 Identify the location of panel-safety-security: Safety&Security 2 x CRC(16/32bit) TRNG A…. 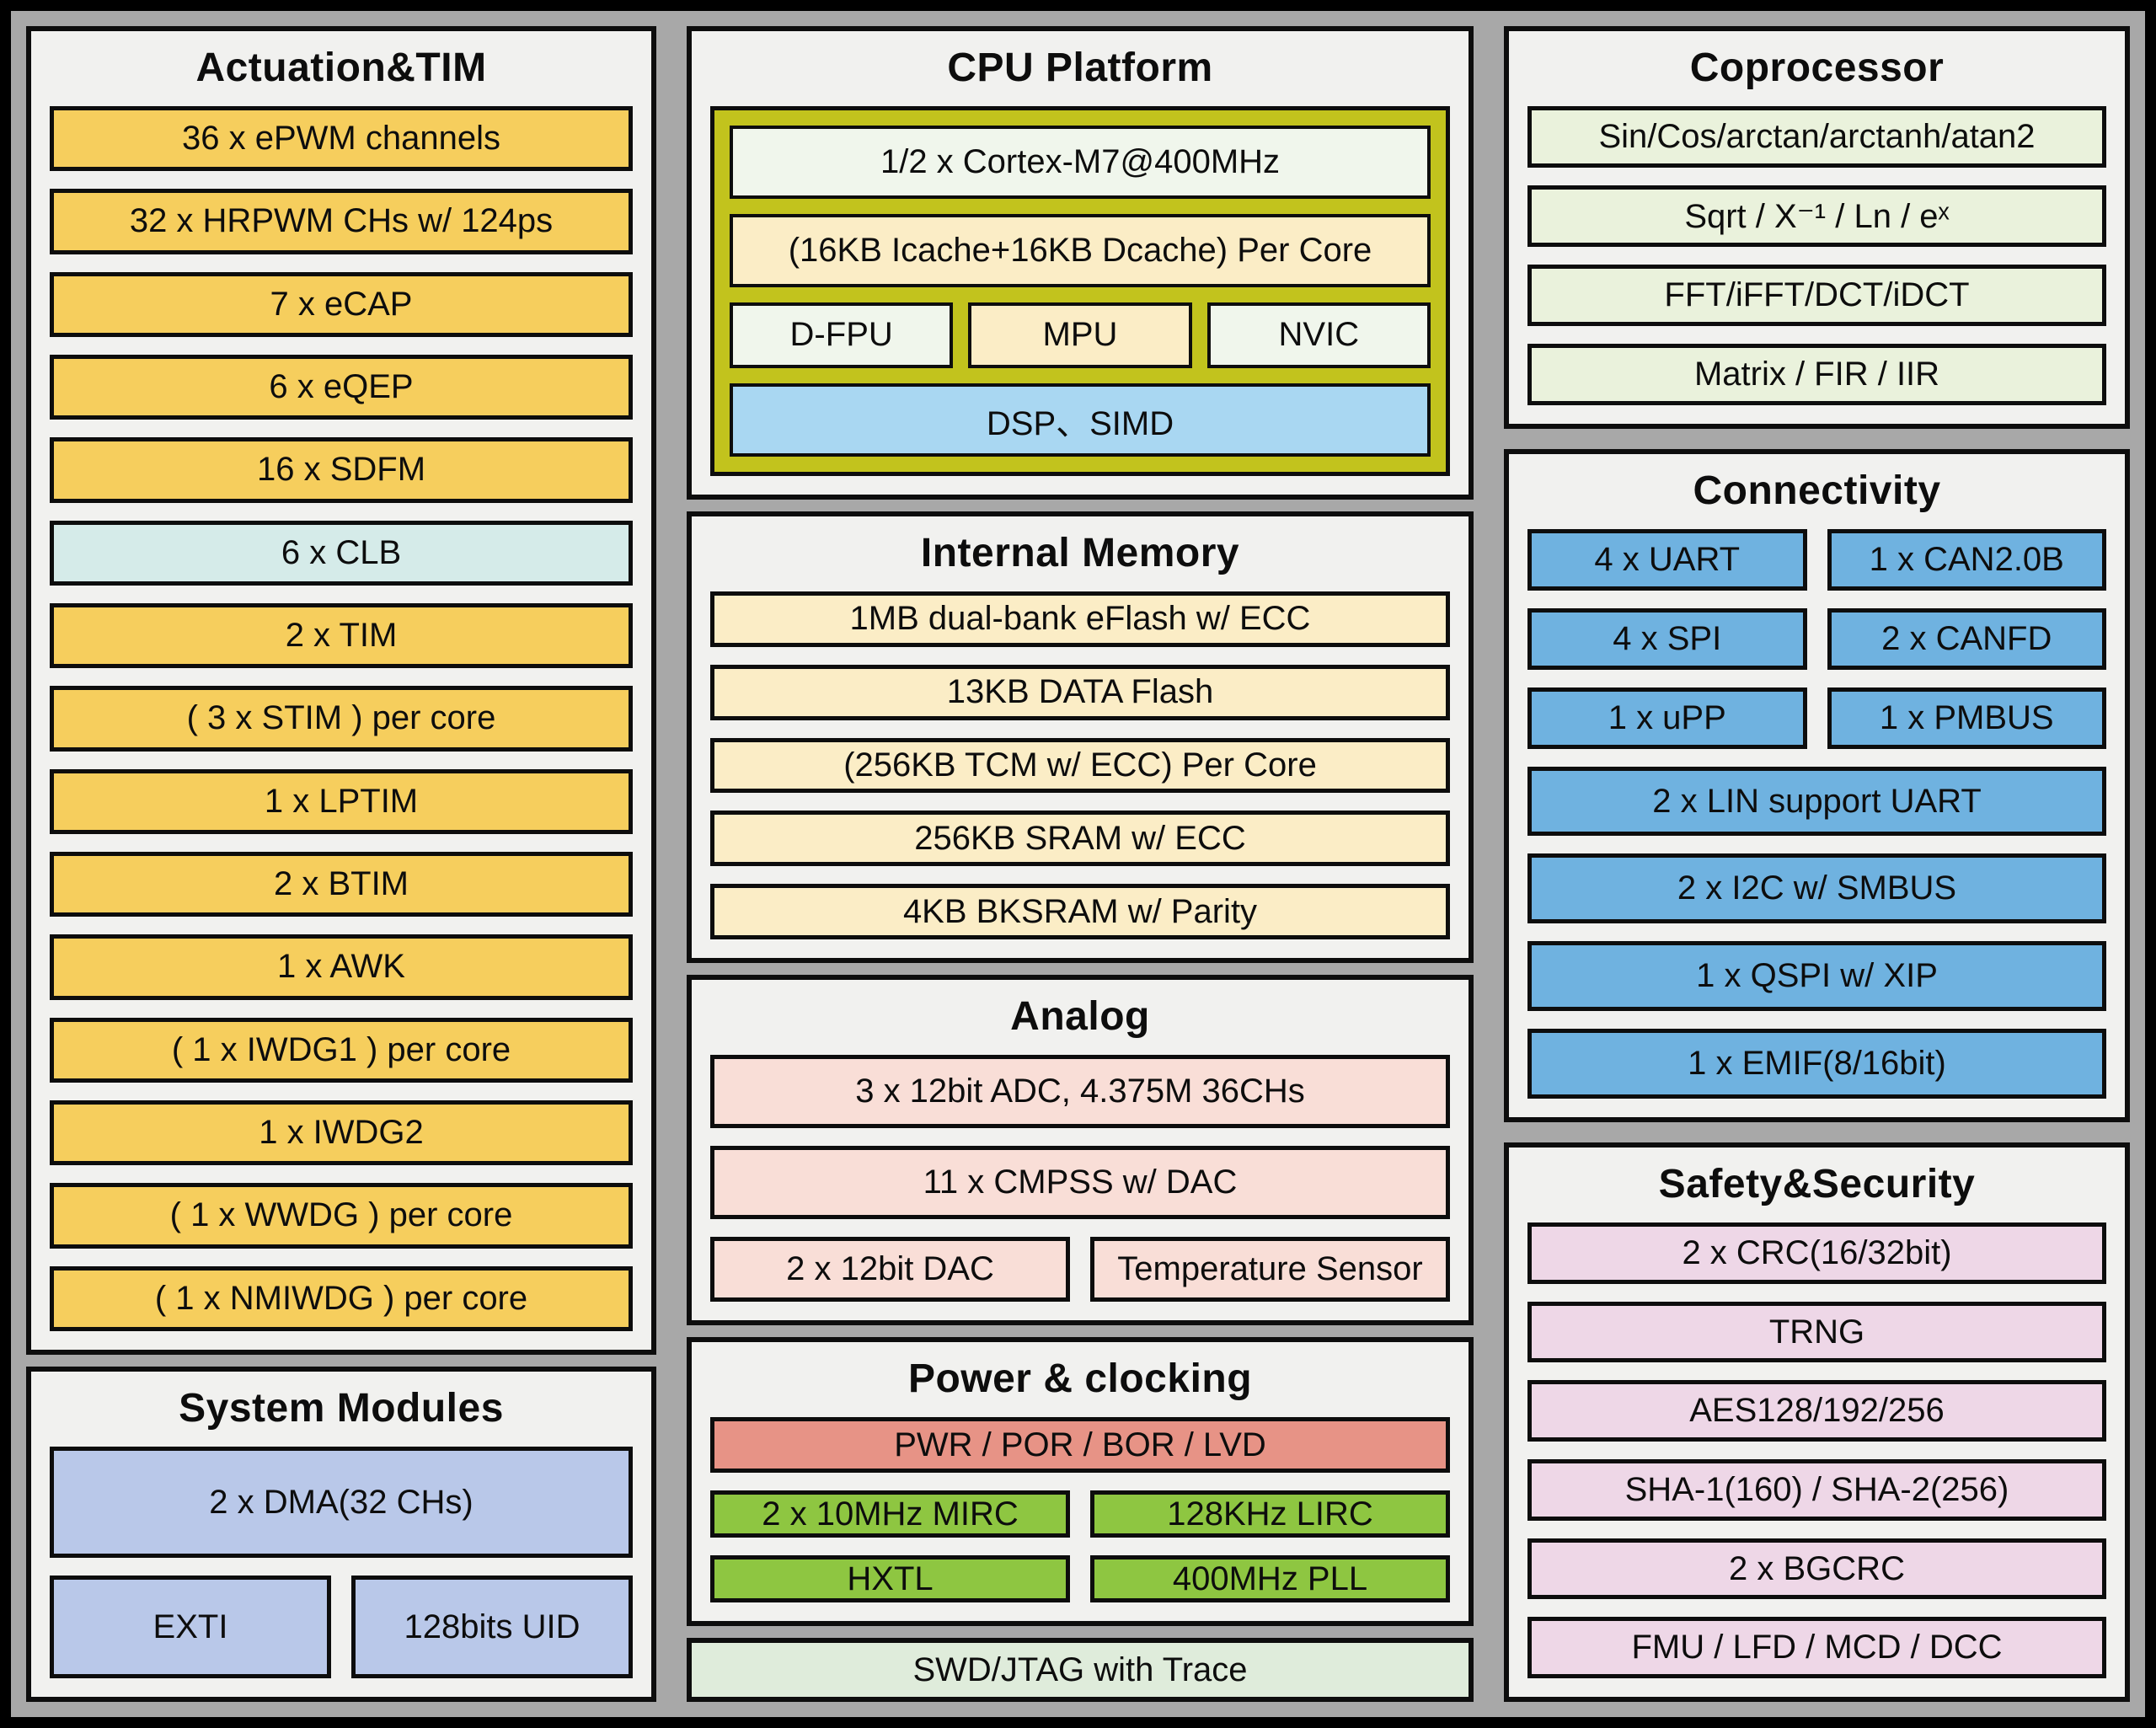
(1817, 1422).